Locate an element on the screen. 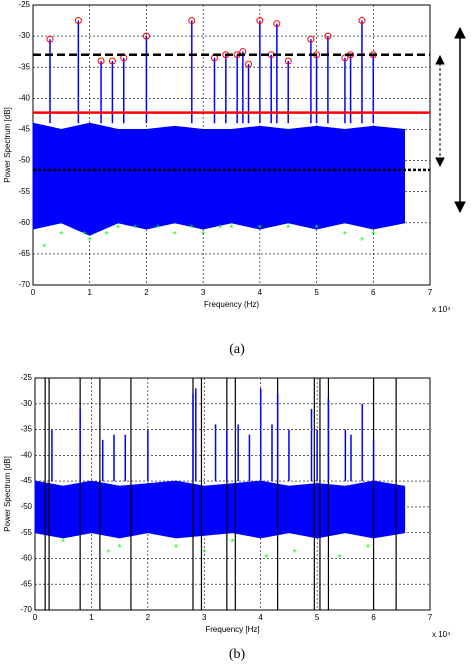 This screenshot has width=474, height=666. x-axis-label: Frequency [Hz] is located at coordinates (232, 629).